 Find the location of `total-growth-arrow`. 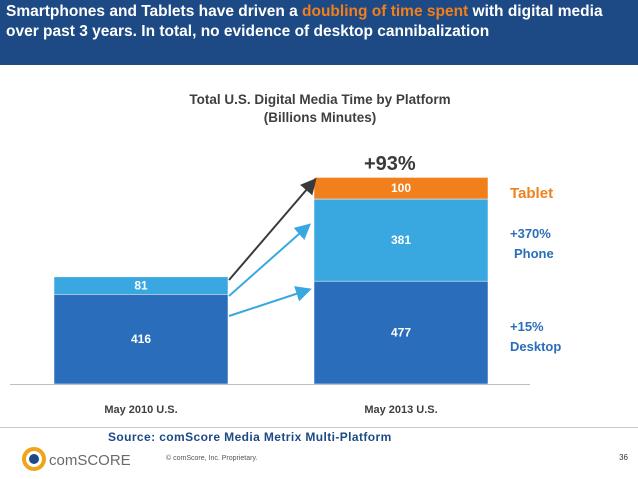

total-growth-arrow is located at coordinates (272, 229).